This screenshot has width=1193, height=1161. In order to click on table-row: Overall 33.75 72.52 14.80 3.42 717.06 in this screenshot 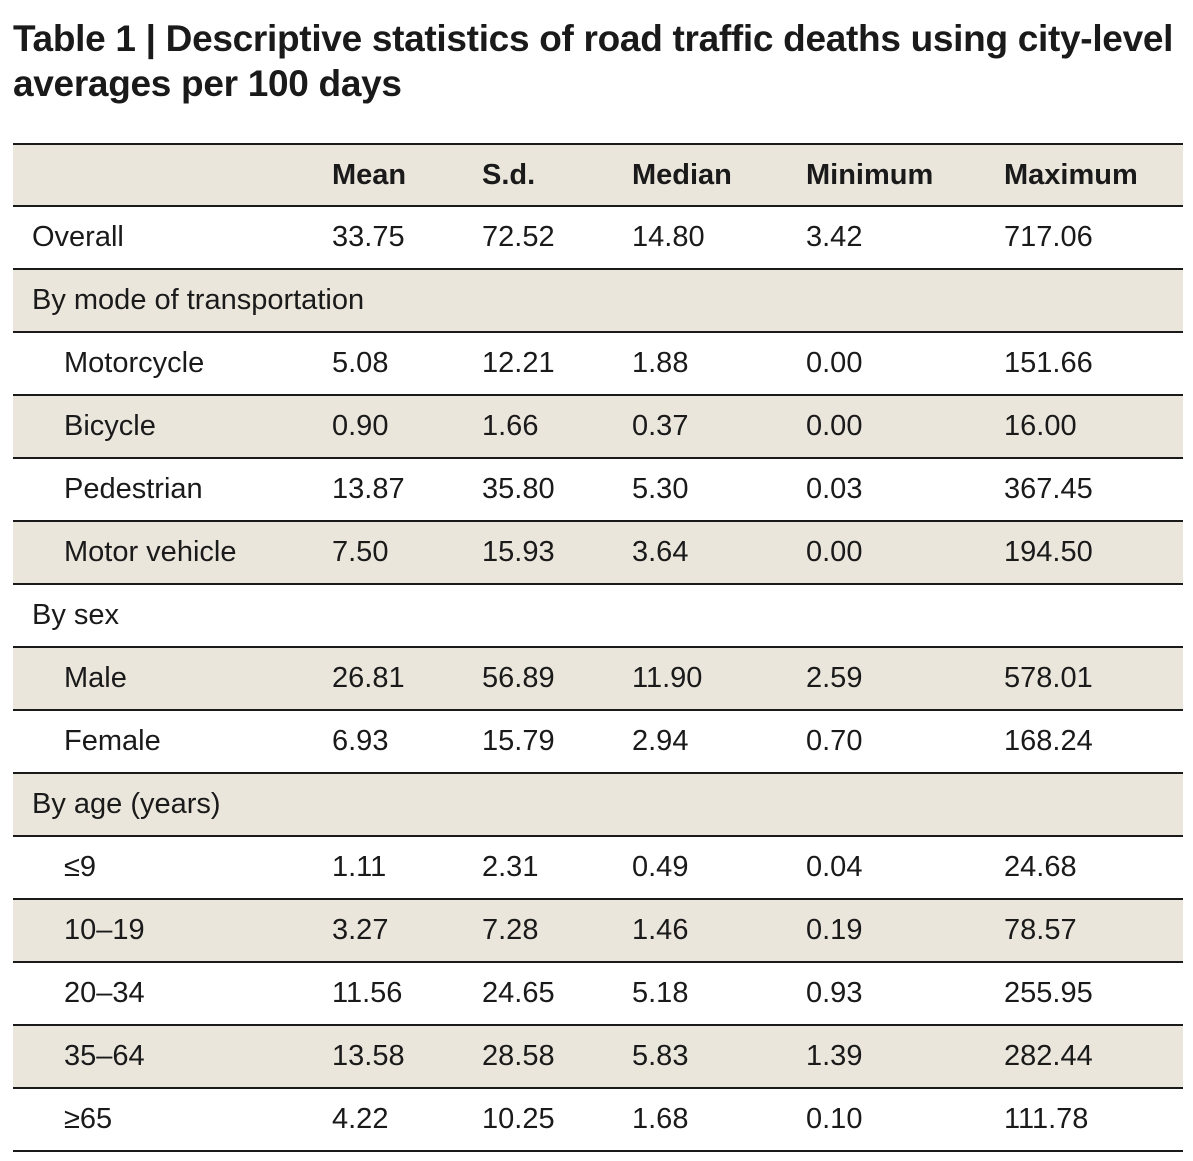, I will do `click(598, 237)`.